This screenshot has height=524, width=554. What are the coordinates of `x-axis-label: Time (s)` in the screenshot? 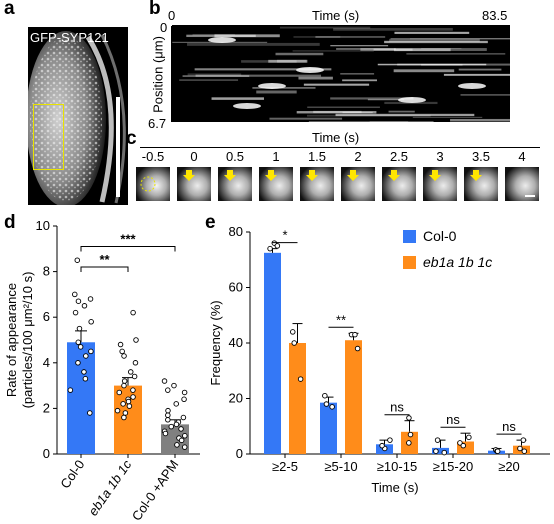 It's located at (394, 487).